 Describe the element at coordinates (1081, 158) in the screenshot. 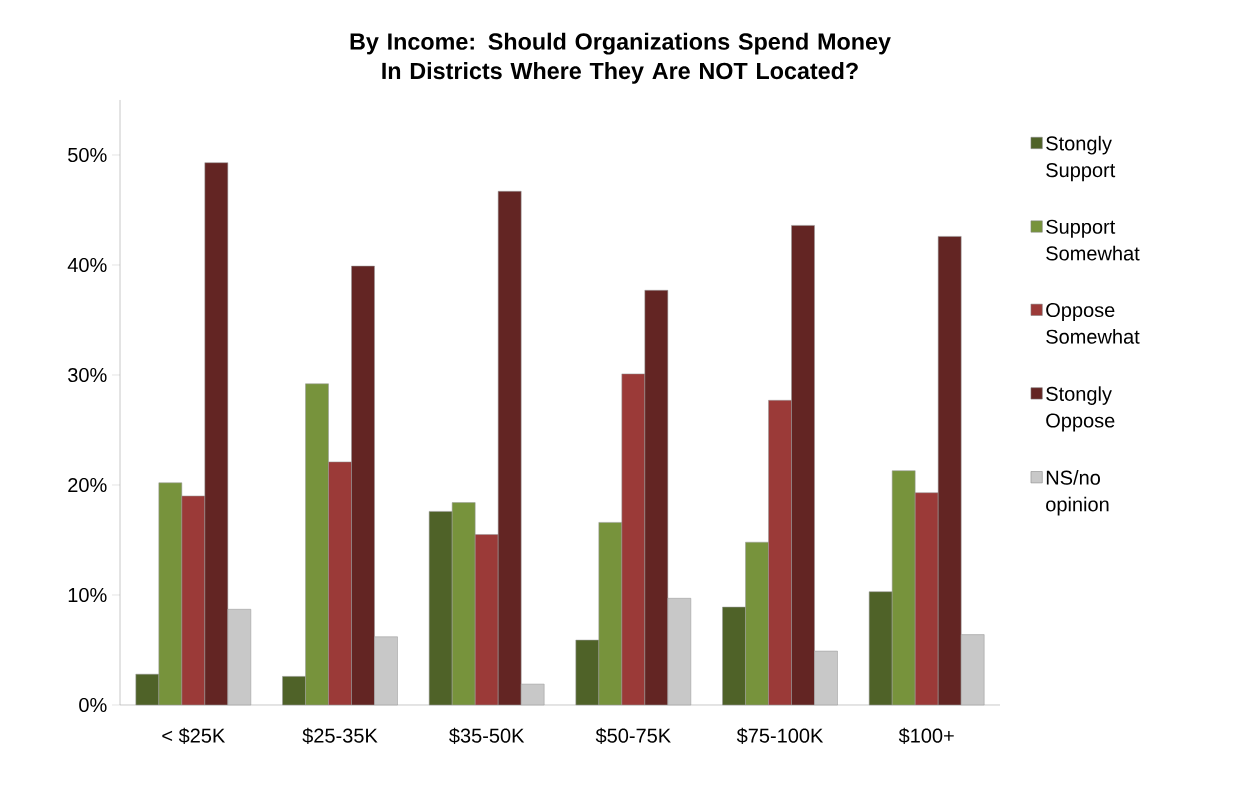

I see `legend-label: Stongly Support` at that location.